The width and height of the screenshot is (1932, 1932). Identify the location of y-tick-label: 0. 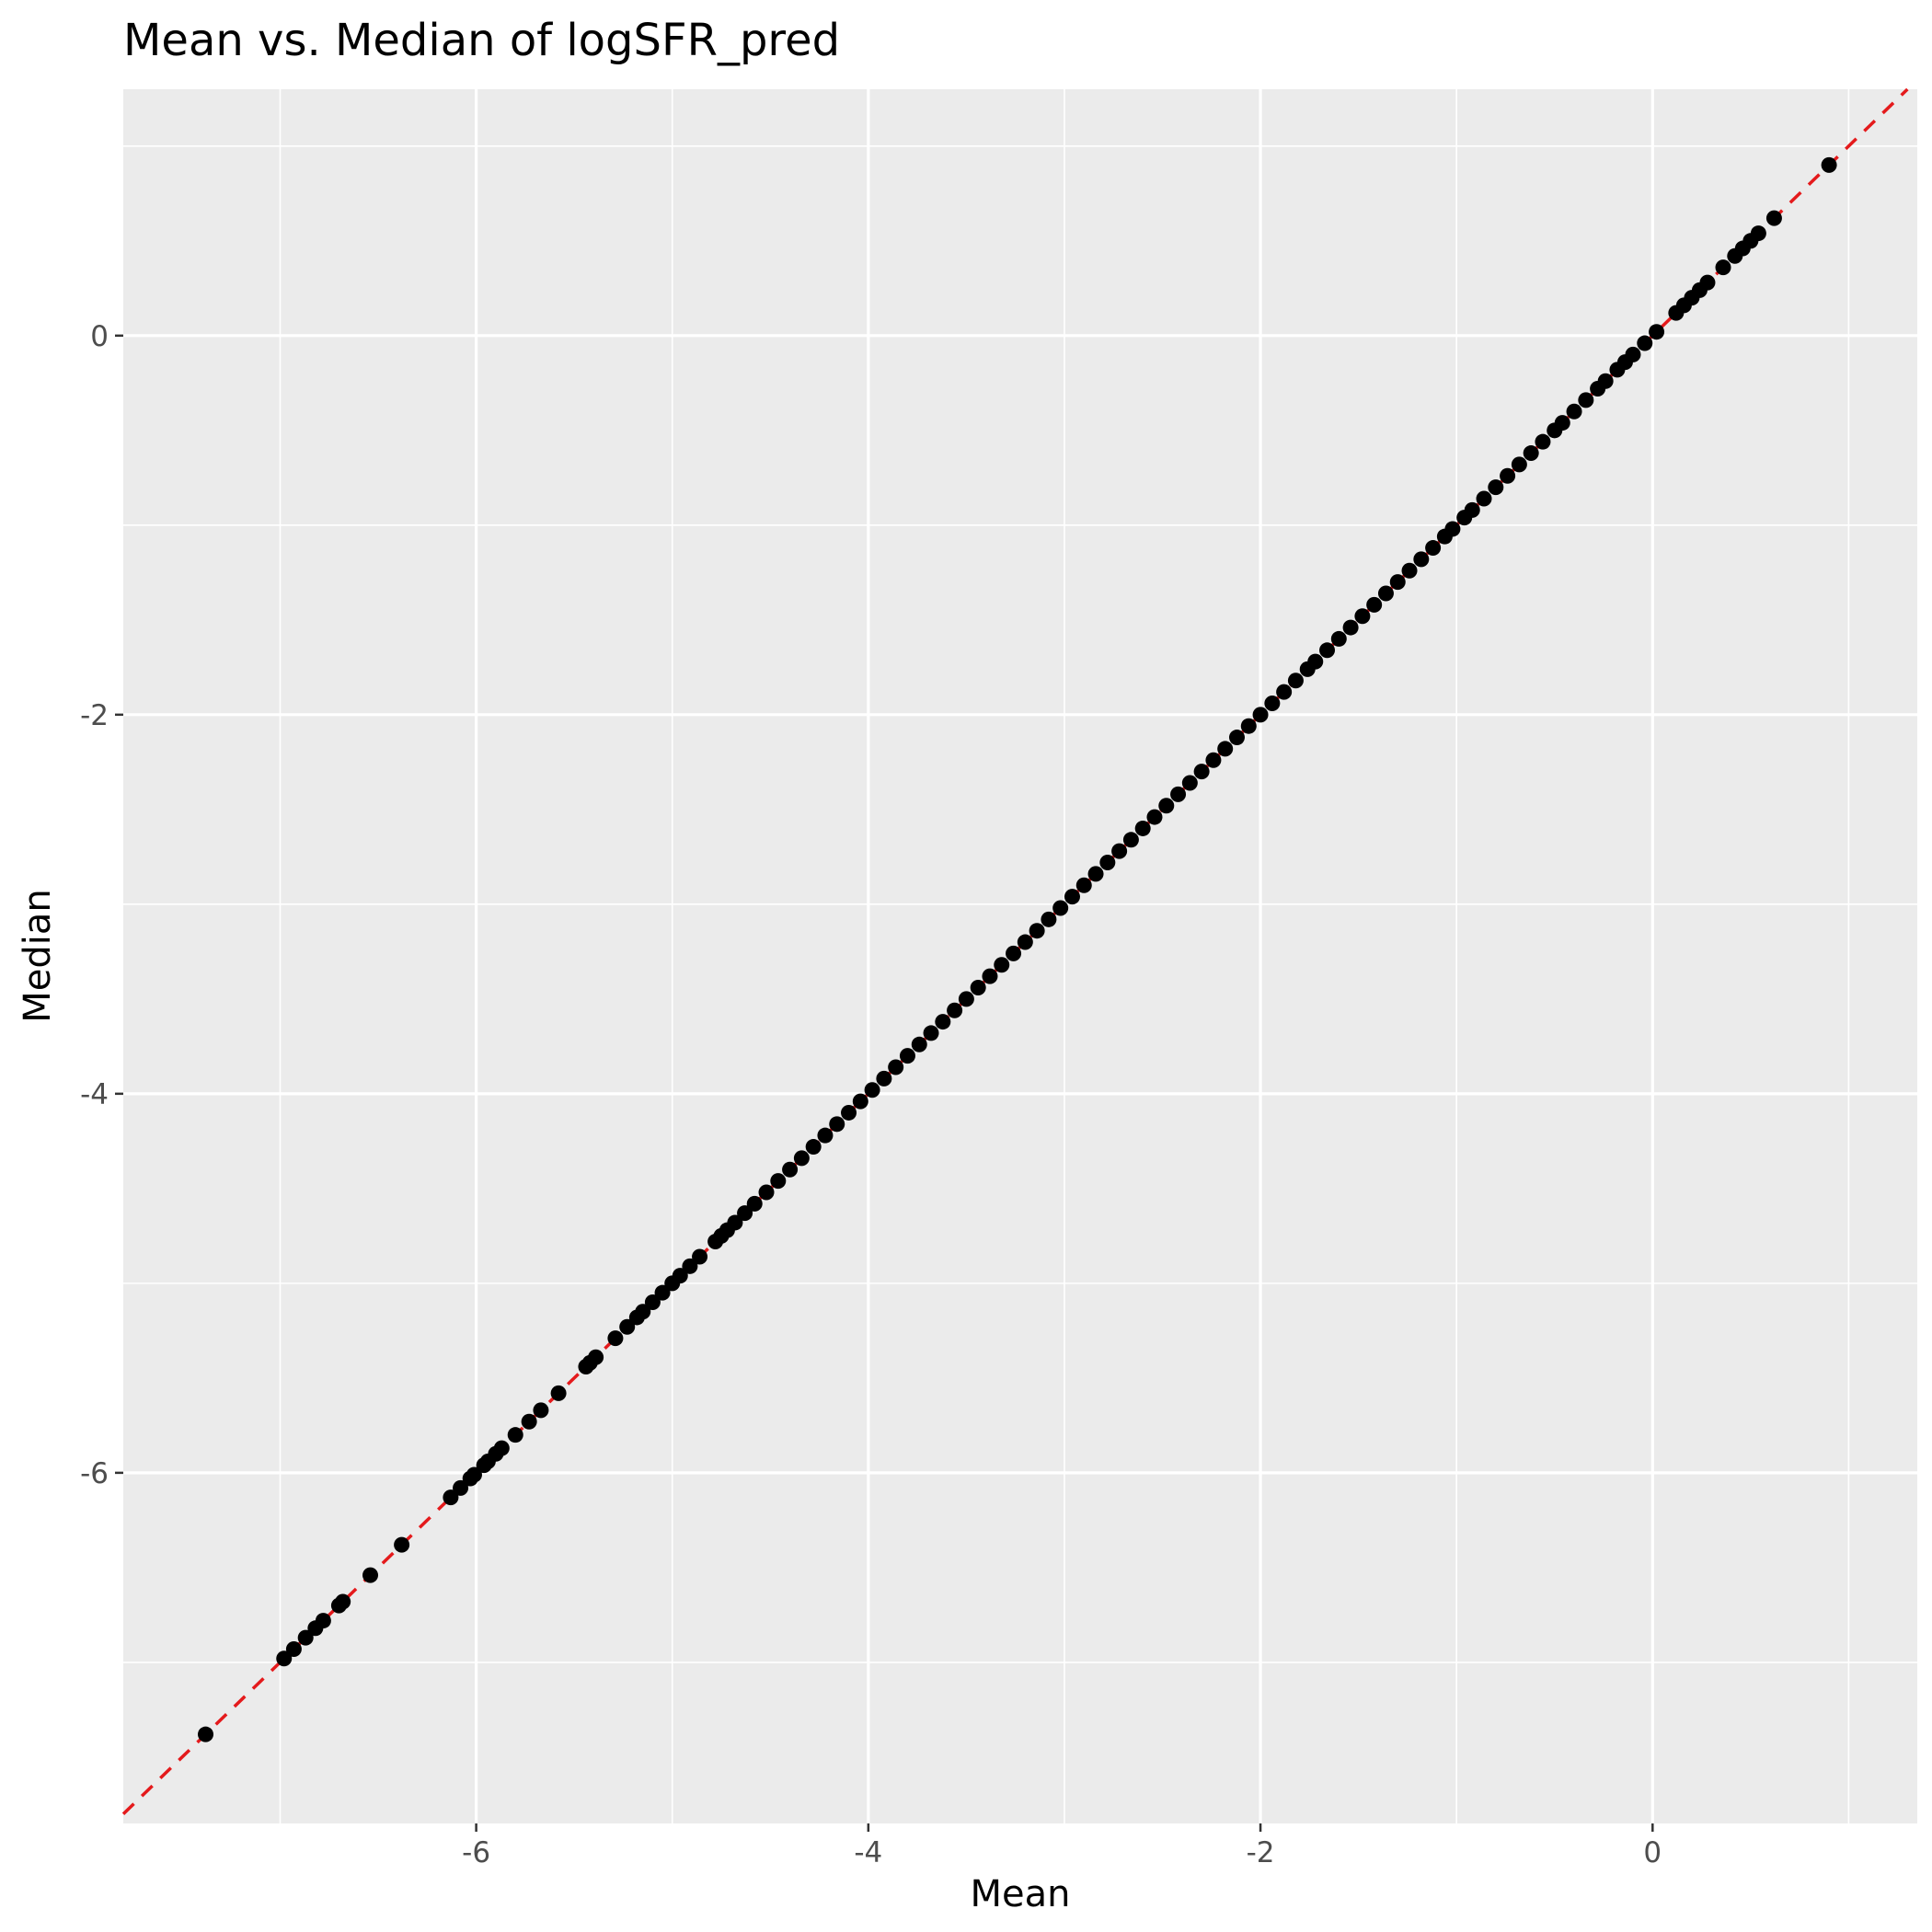
(99, 336).